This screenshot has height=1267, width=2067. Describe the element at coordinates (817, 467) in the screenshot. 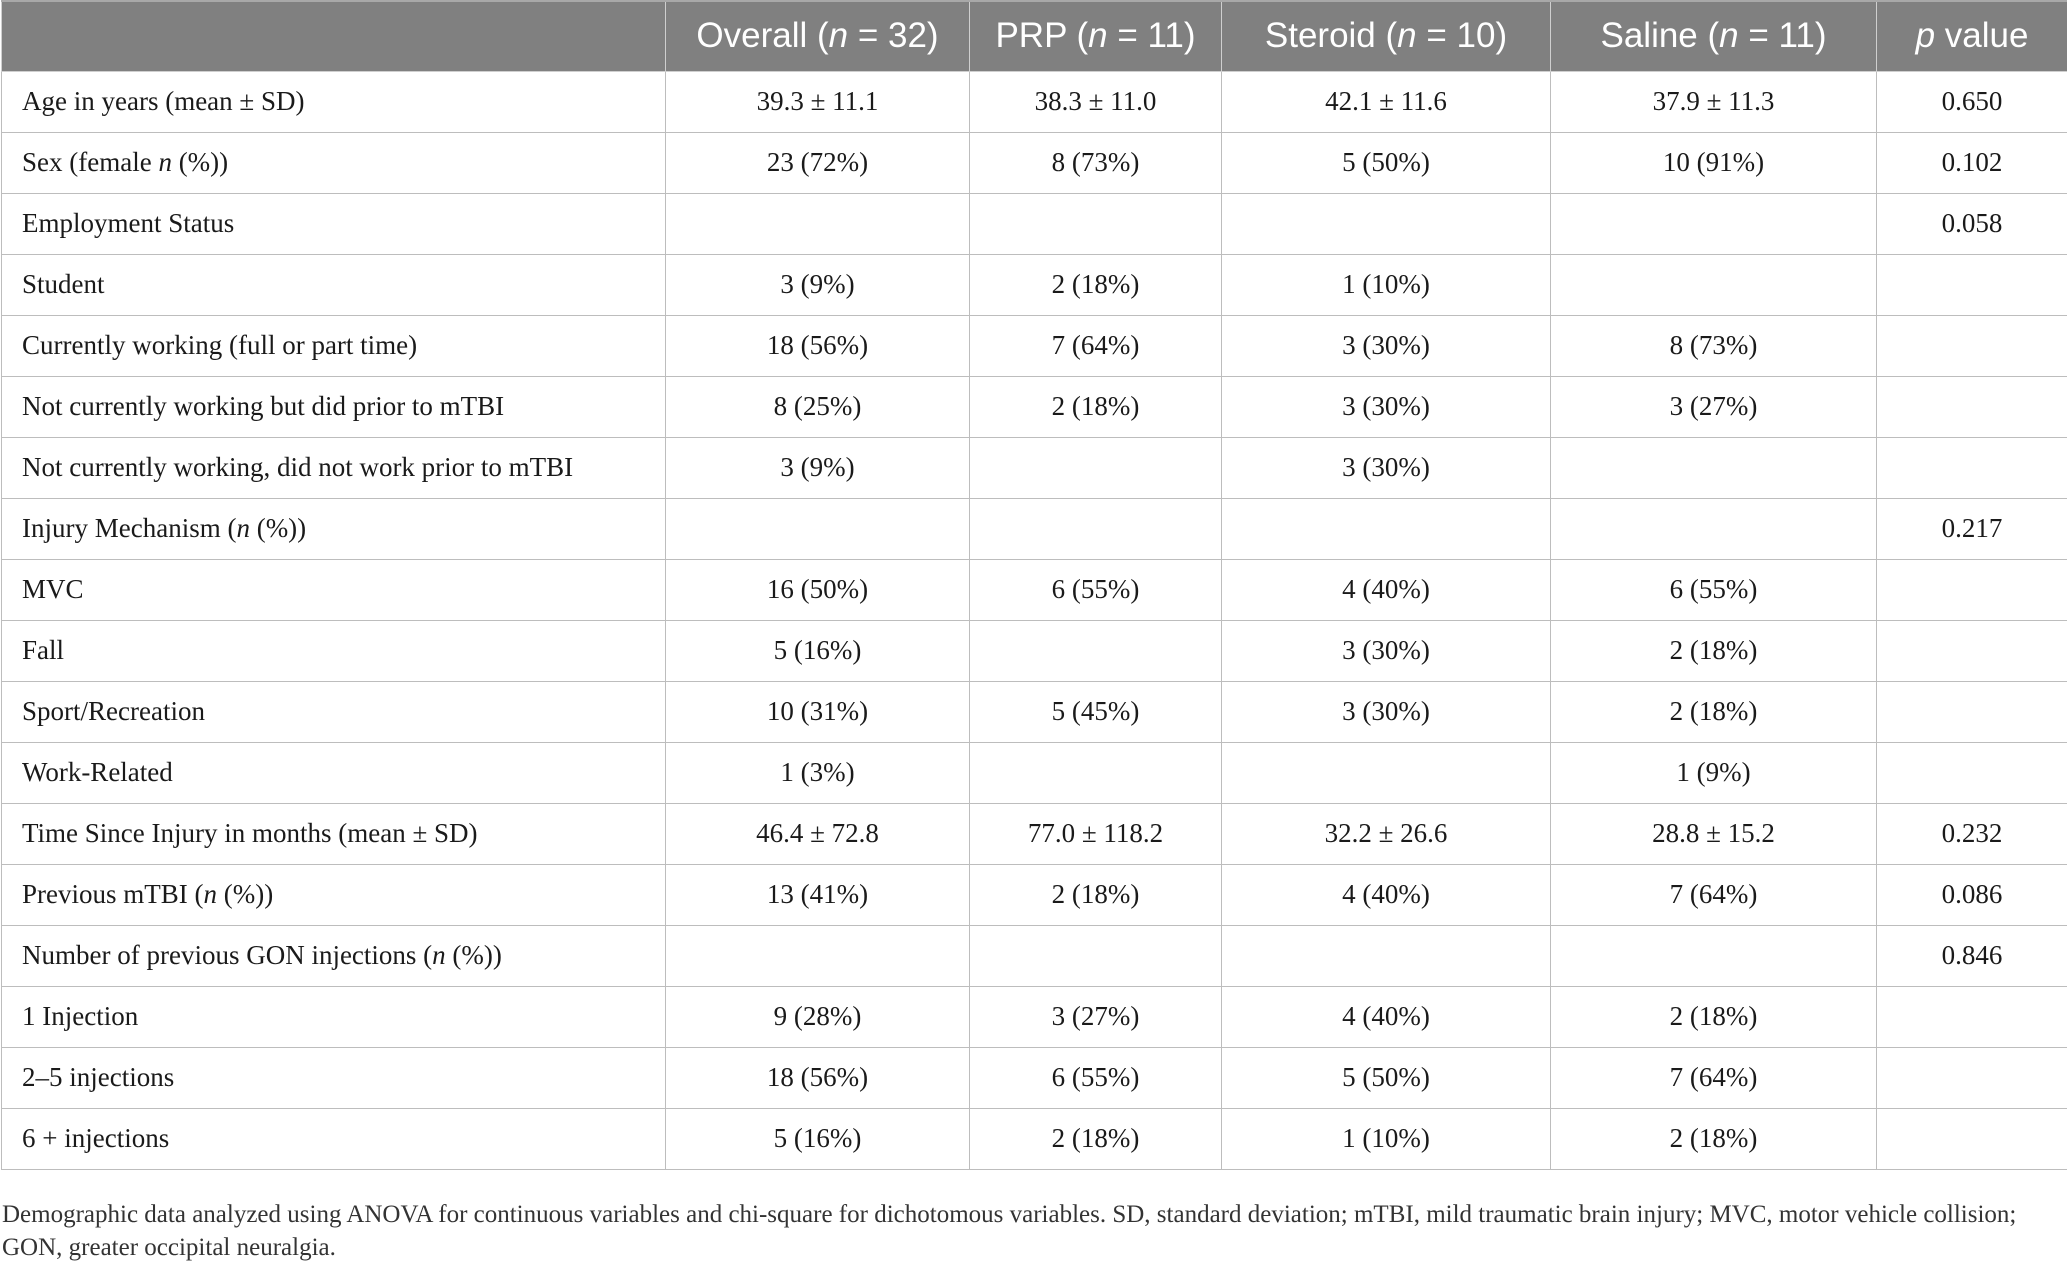

I see `cell-overall: 3 (9%)` at that location.